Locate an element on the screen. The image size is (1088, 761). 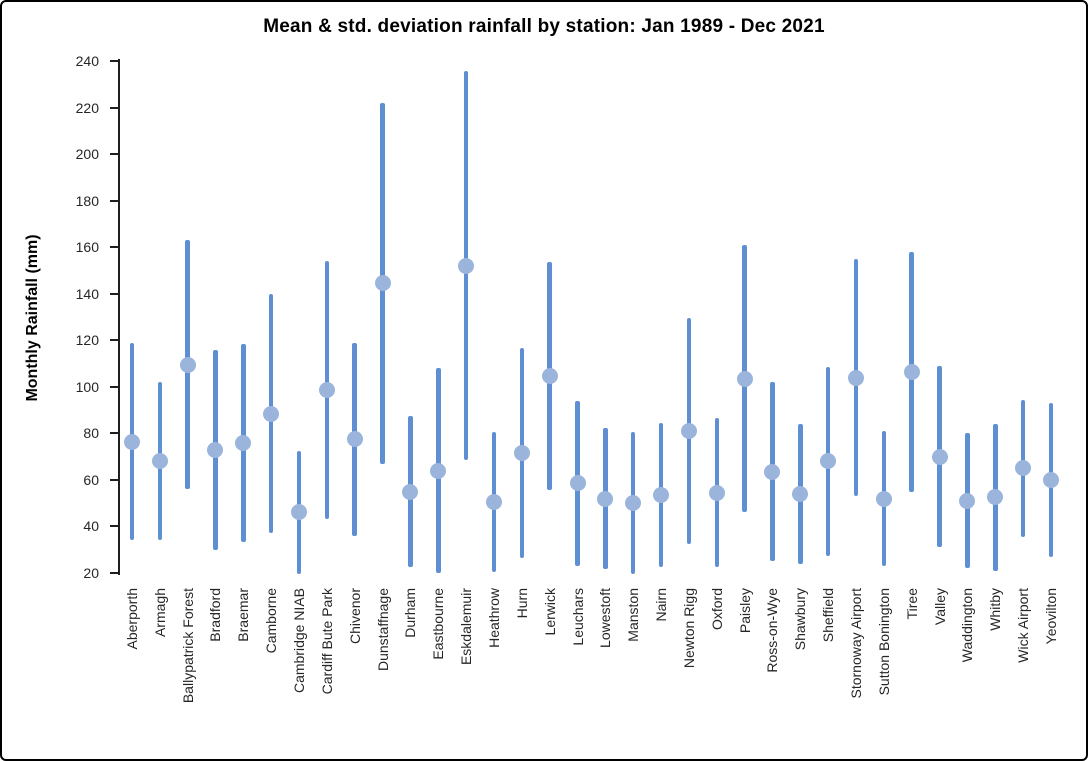
x-axis-label: Cambridge NIAB is located at coordinates (299, 641).